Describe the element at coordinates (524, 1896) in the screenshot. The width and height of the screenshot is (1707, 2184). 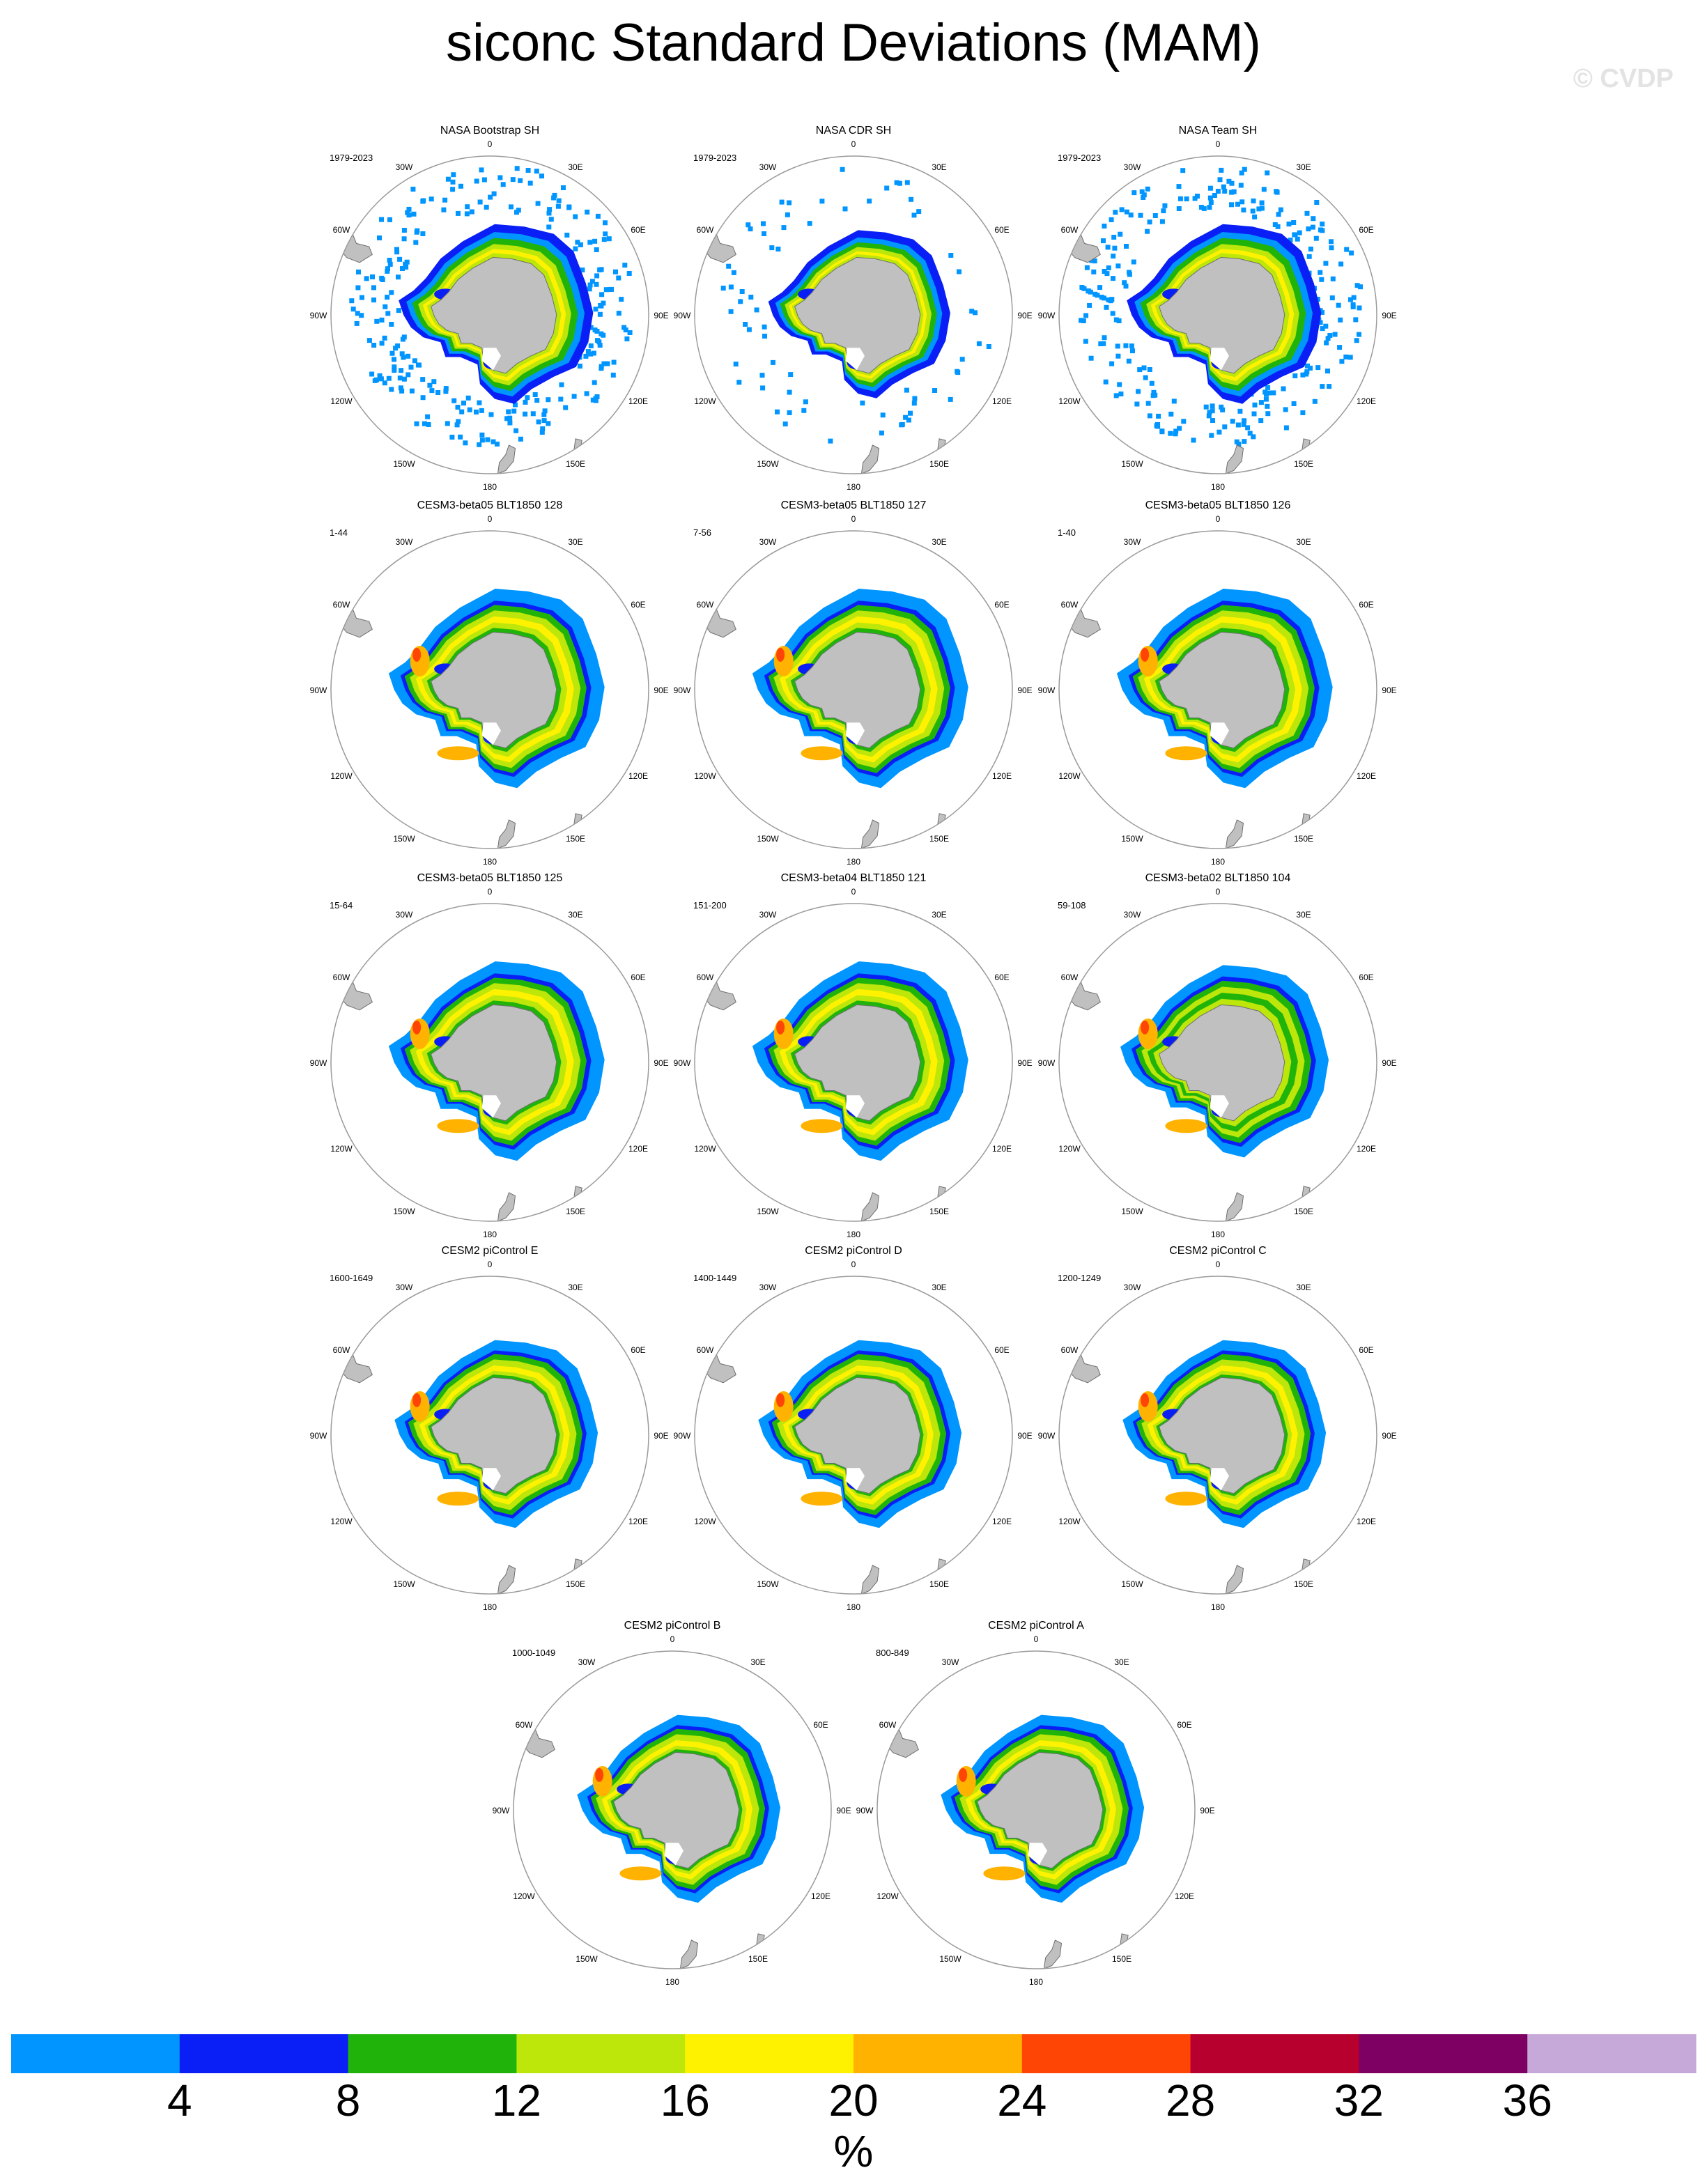
I see `longitude-label: 120W` at that location.